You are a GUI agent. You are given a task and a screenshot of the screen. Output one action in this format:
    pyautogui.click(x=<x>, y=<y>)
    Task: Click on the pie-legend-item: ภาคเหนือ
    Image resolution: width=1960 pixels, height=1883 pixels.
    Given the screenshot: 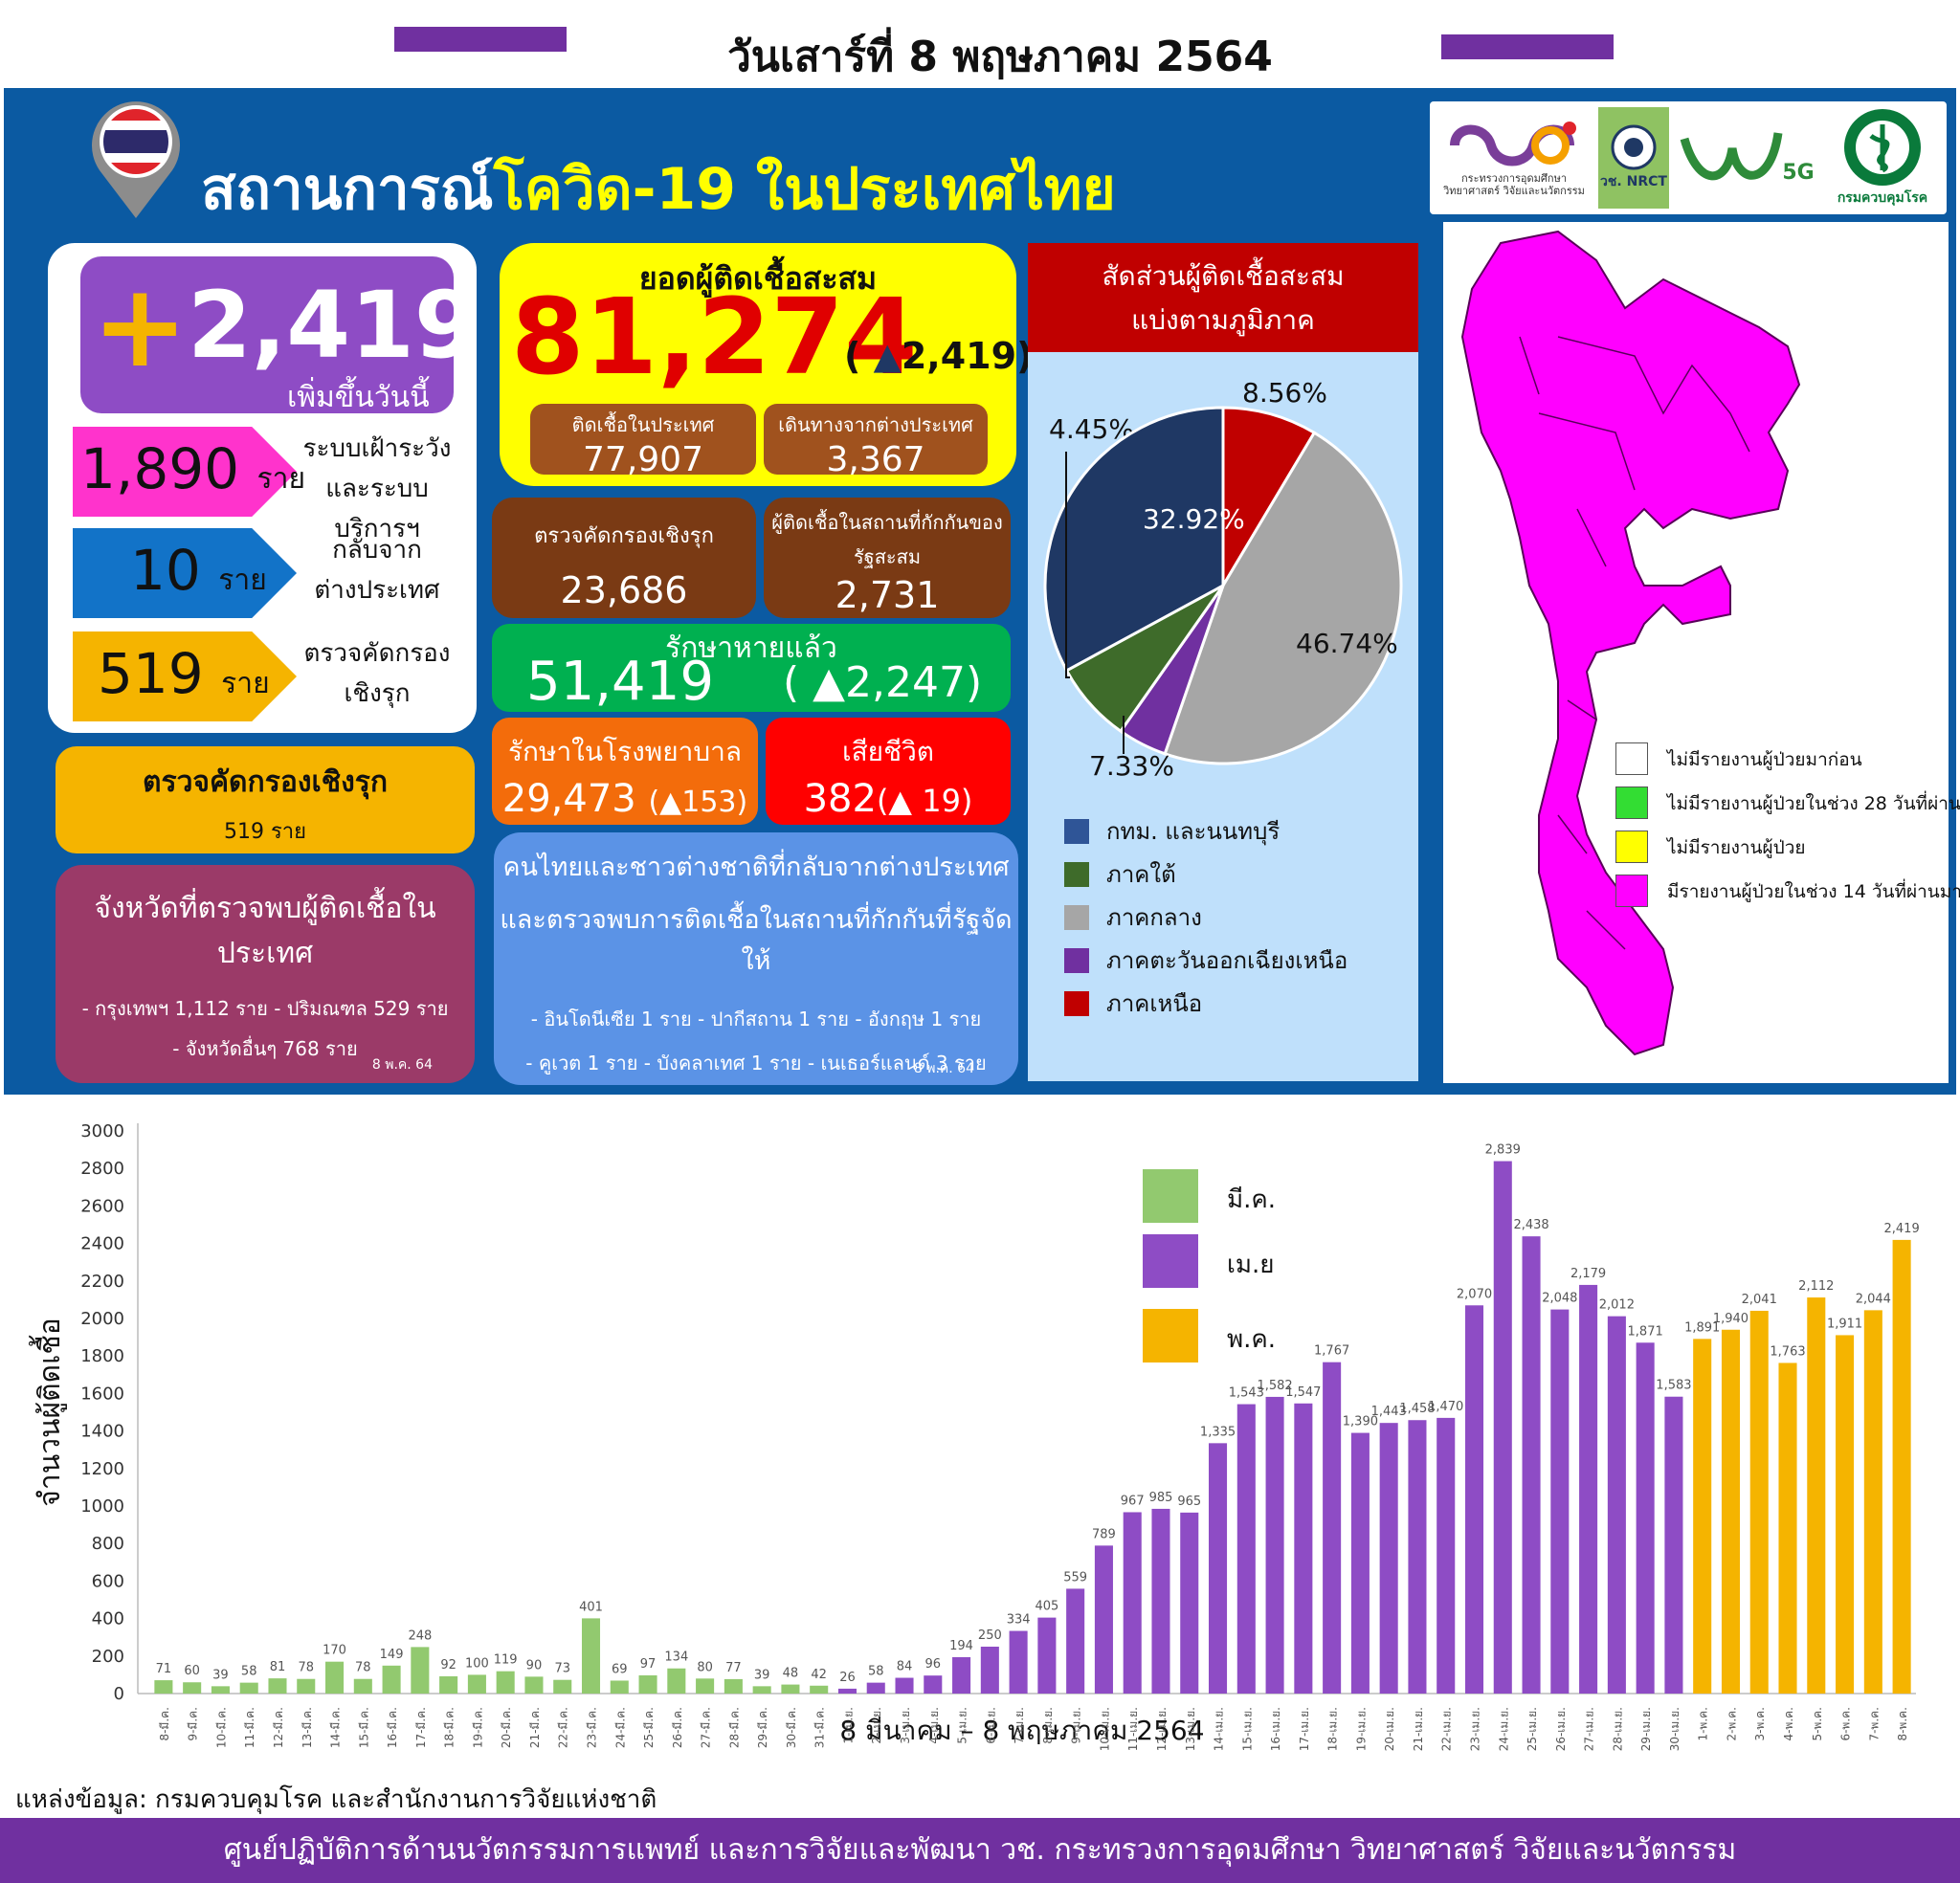 What is the action you would take?
    pyautogui.click(x=1206, y=1003)
    